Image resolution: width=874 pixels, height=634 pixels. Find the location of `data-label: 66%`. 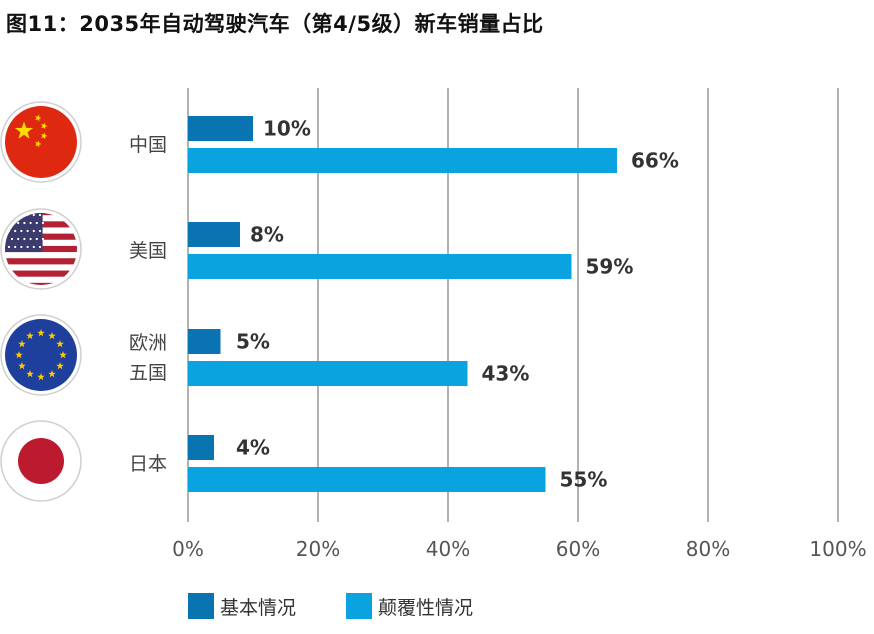

data-label: 66% is located at coordinates (655, 161).